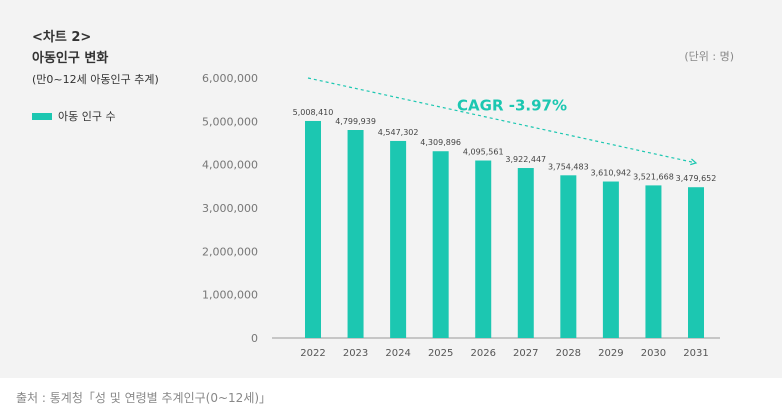 The width and height of the screenshot is (782, 417). I want to click on x-tick-label: 2022, so click(312, 353).